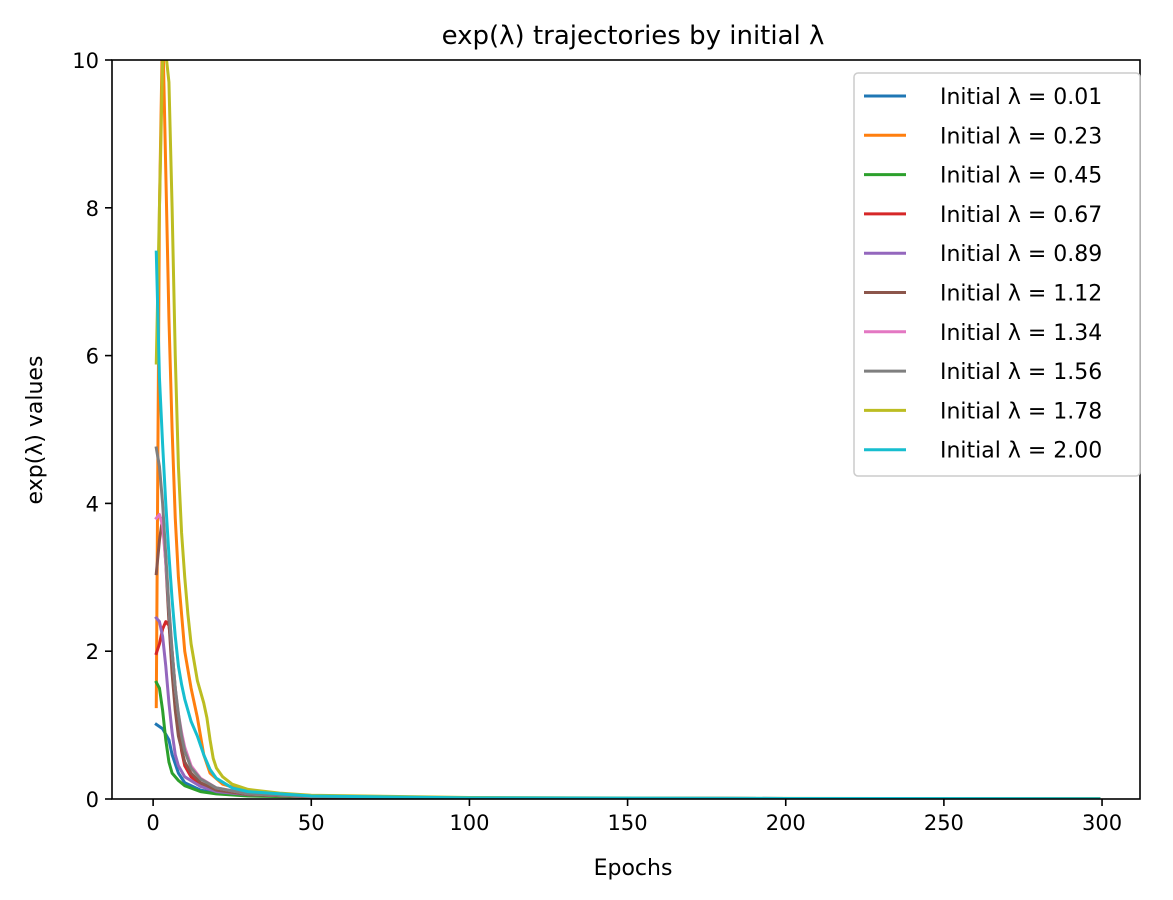 This screenshot has height=900, width=1173. I want to click on legend-item: Initial λ = 1.78, so click(983, 411).